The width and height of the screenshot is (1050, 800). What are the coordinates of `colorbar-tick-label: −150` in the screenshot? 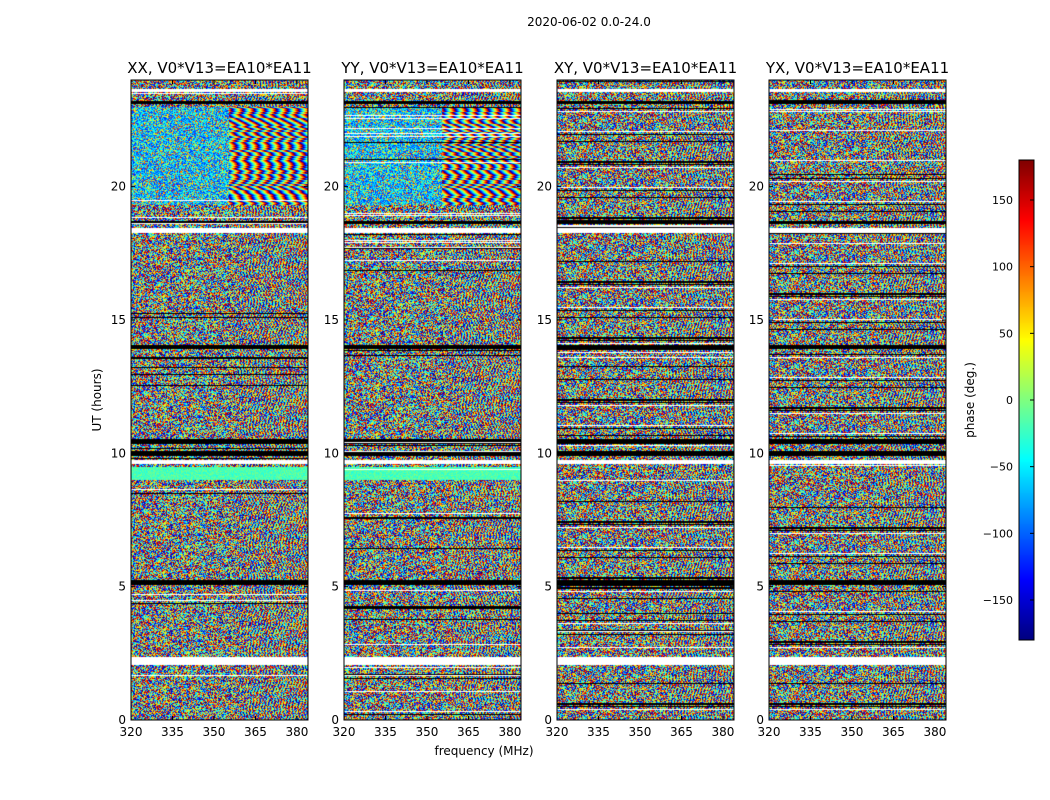 It's located at (998, 600).